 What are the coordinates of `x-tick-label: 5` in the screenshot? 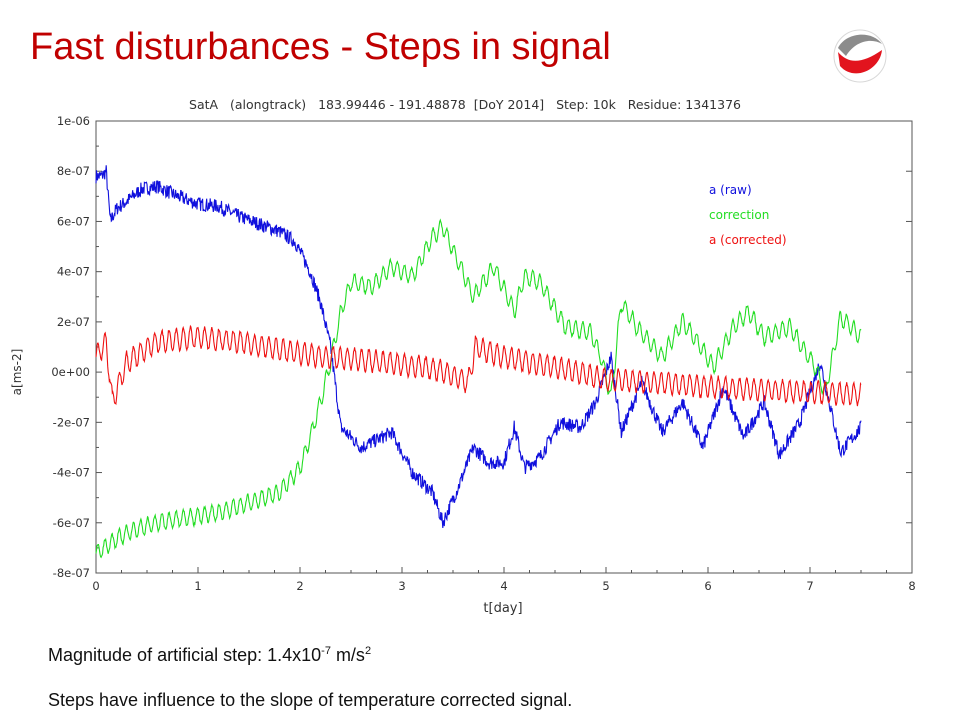 It's located at (605, 586).